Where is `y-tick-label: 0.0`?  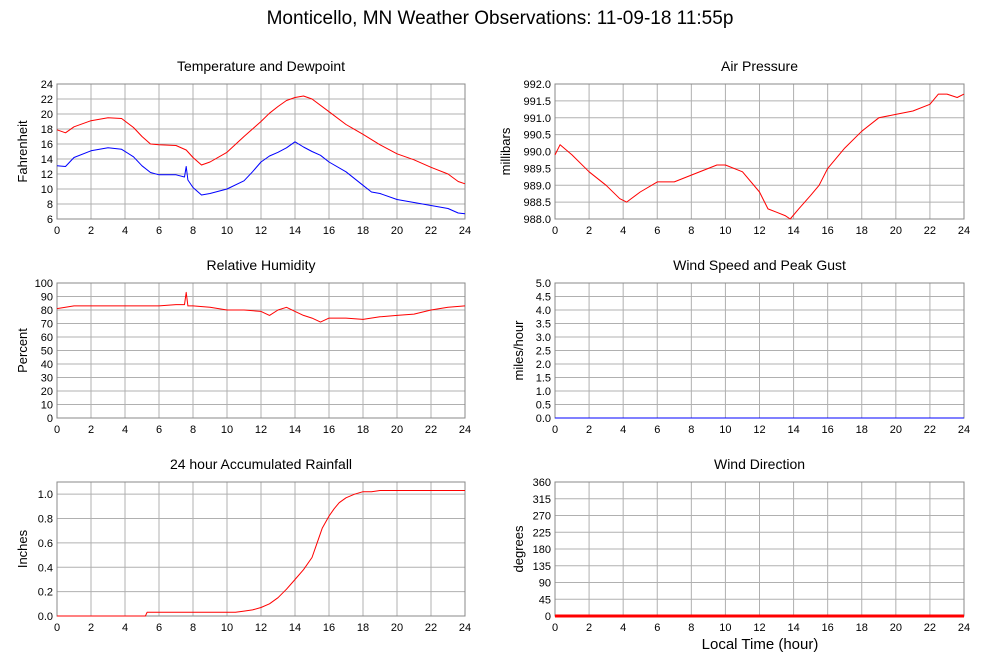 y-tick-label: 0.0 is located at coordinates (543, 419).